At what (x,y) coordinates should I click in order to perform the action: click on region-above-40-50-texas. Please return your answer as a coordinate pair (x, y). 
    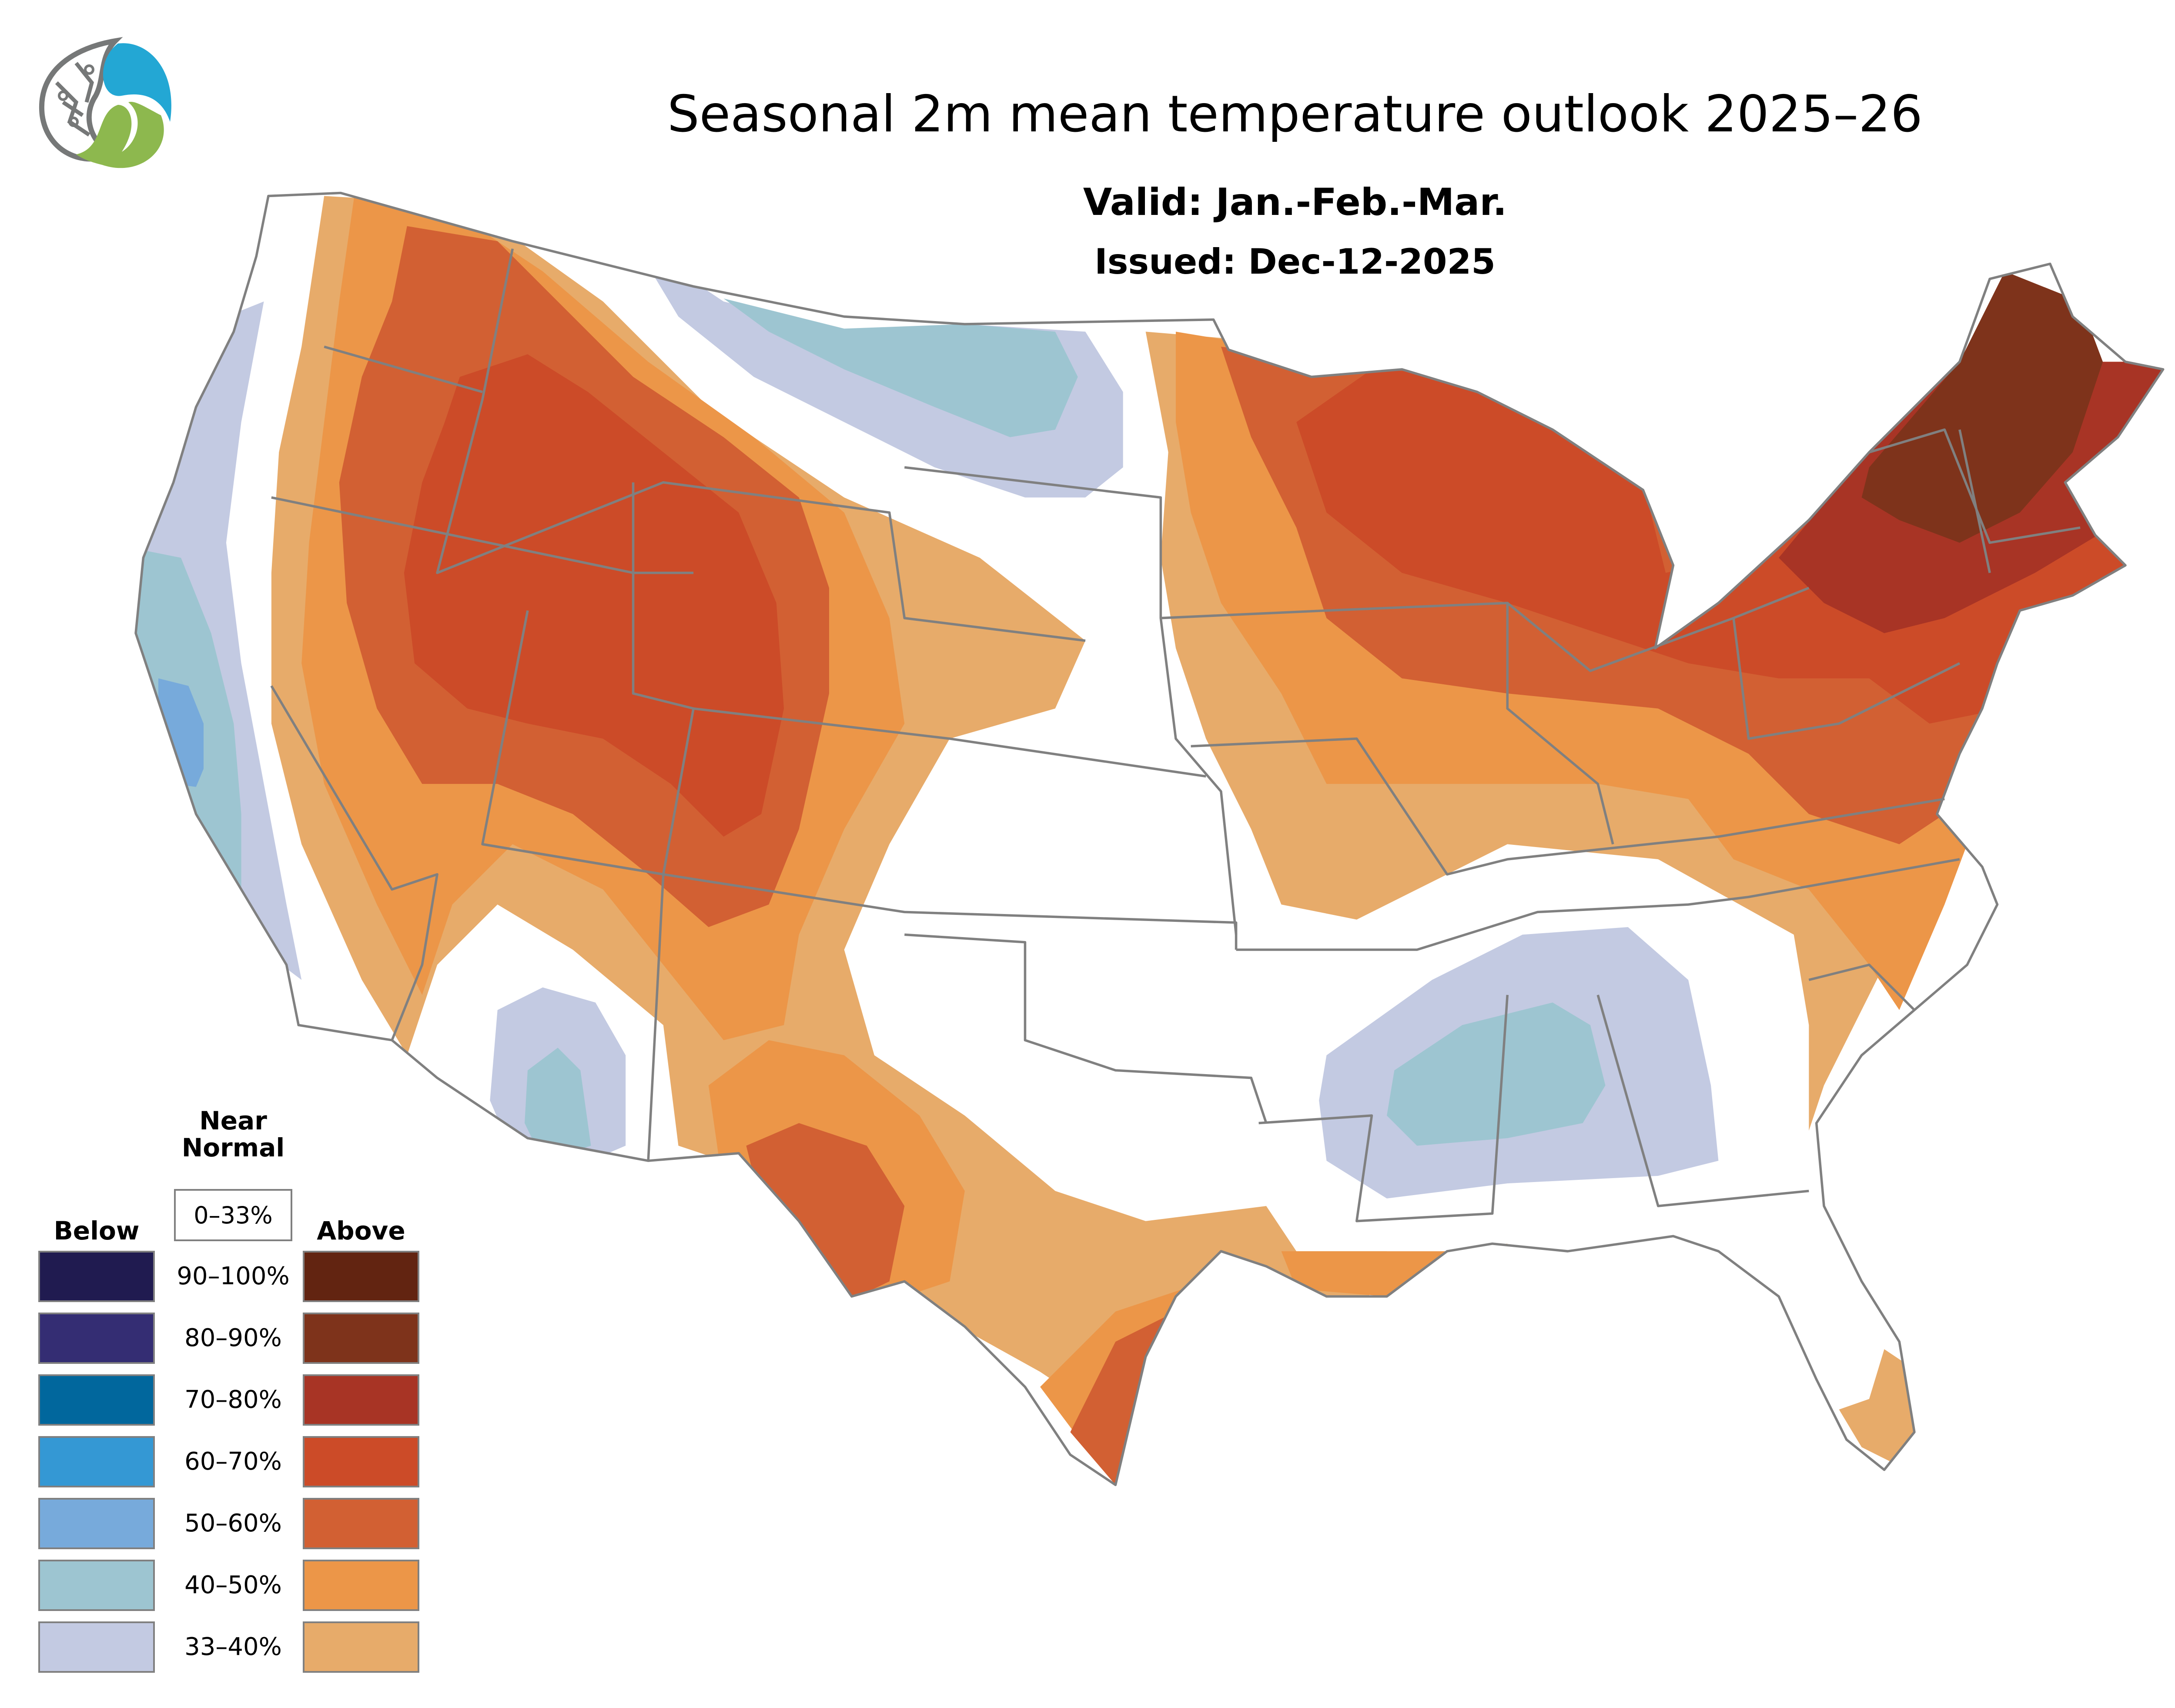
    Looking at the image, I should click on (1108, 1244).